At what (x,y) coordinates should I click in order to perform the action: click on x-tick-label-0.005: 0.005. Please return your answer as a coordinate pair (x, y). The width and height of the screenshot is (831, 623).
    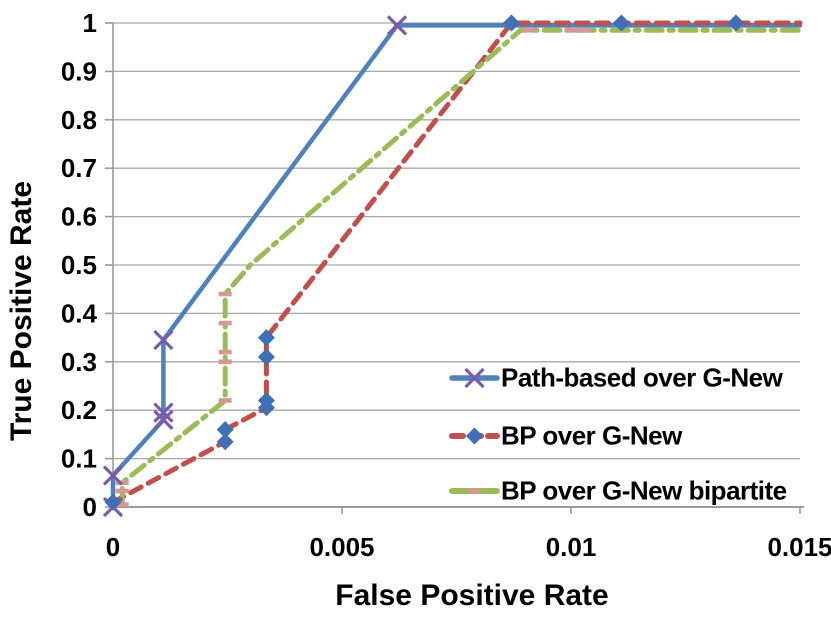
    Looking at the image, I should click on (341, 547).